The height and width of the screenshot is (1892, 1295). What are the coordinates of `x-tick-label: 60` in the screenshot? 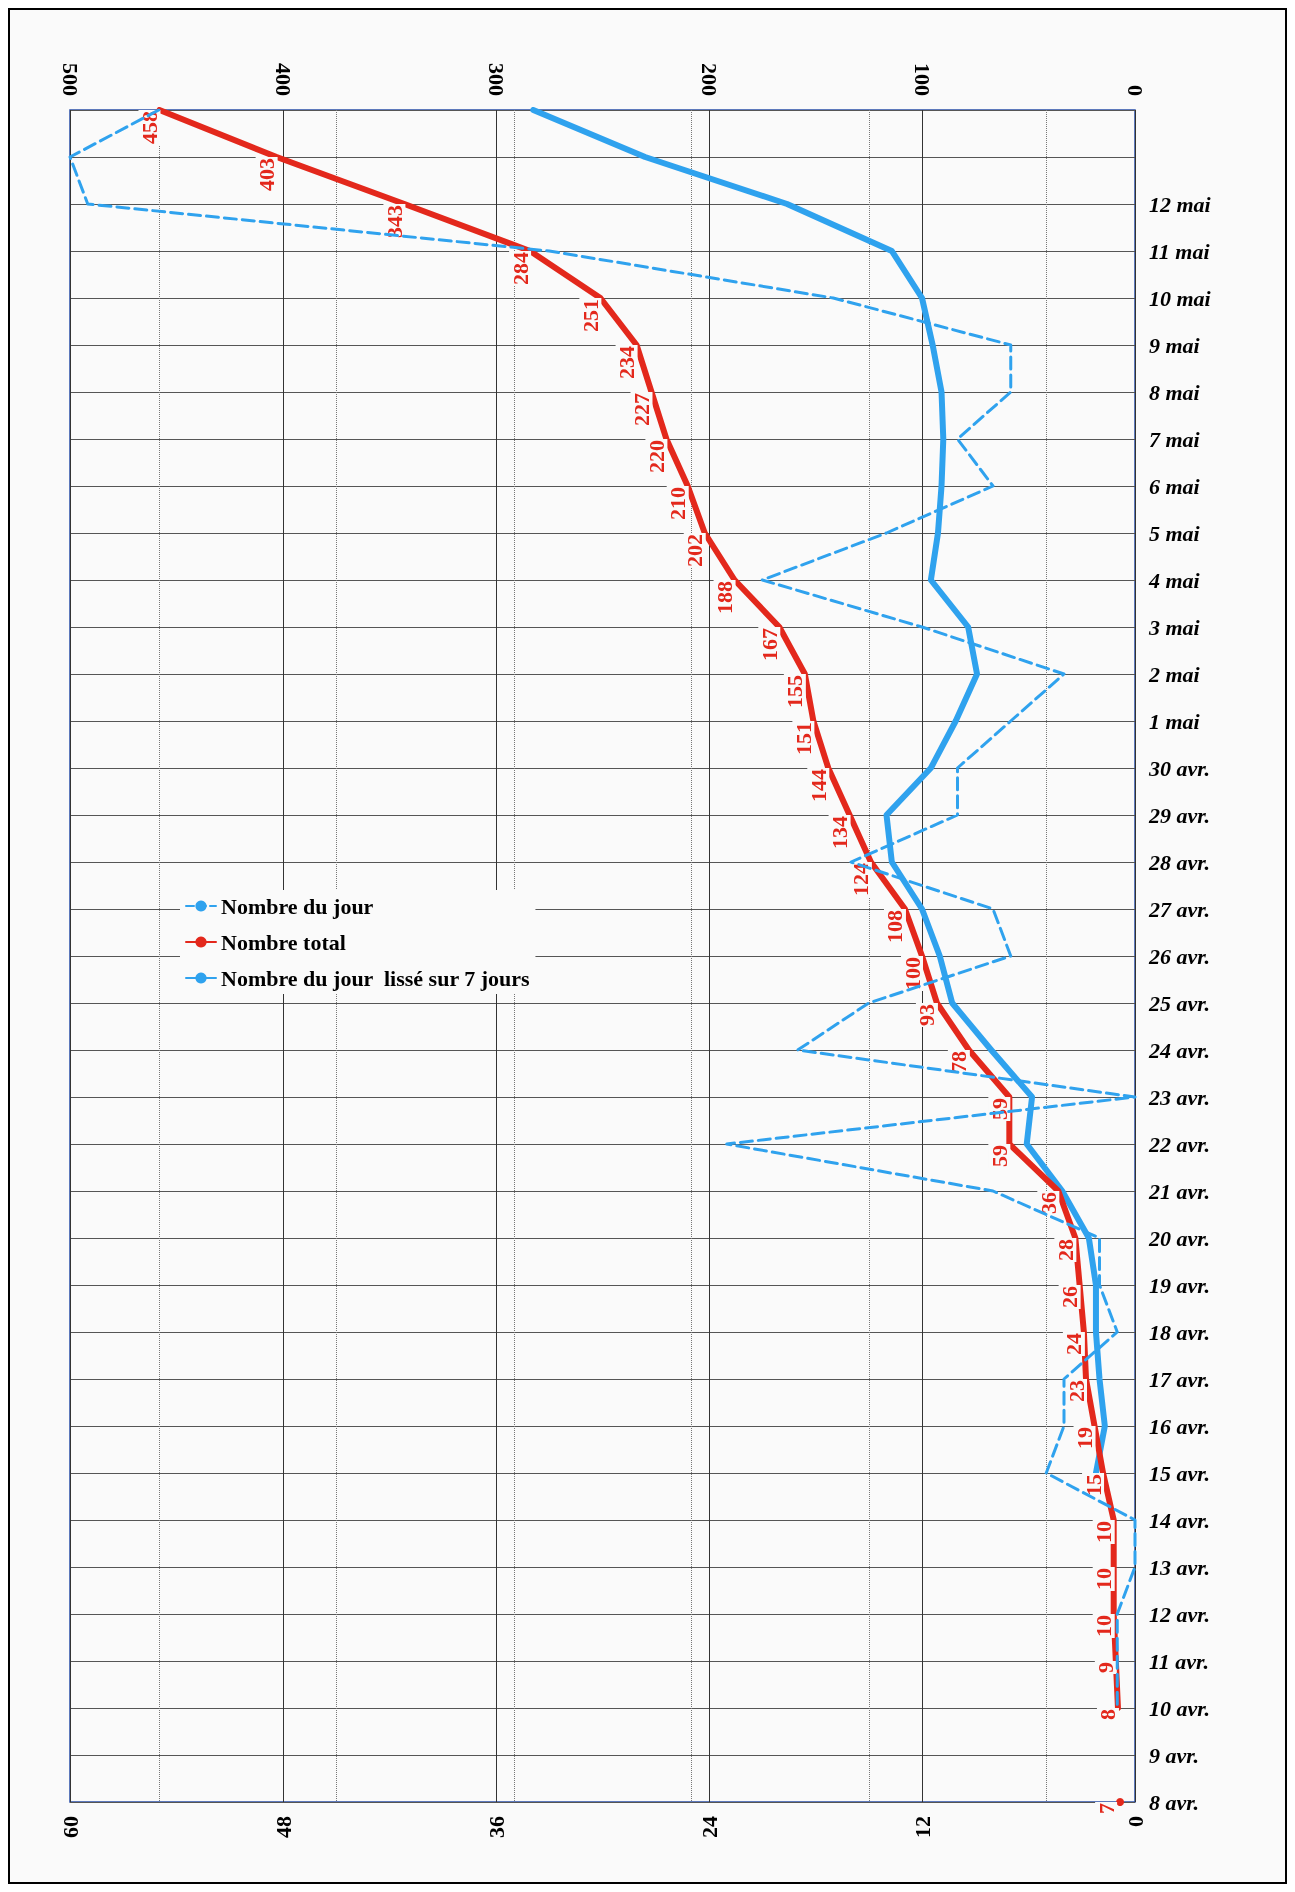 It's located at (70, 1827).